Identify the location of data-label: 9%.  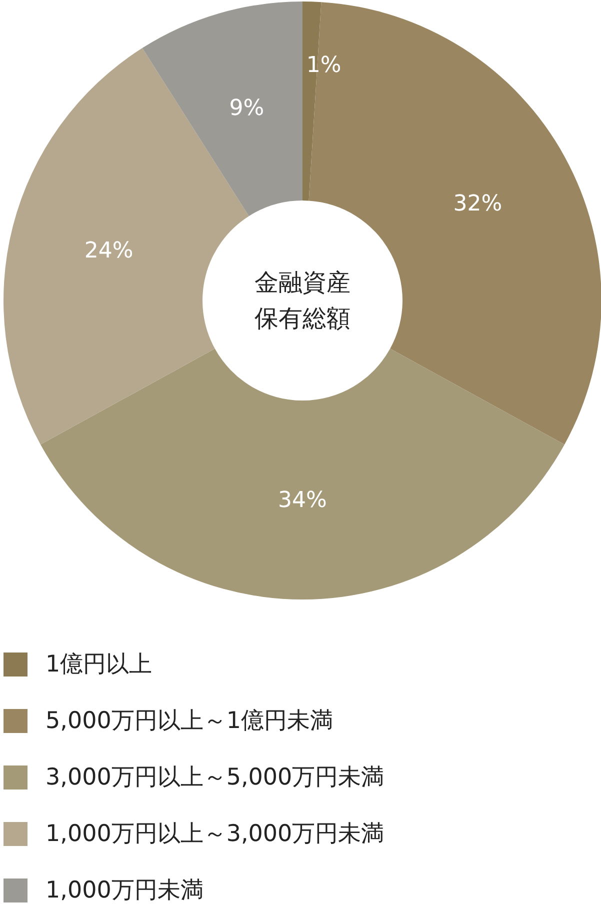
(246, 108).